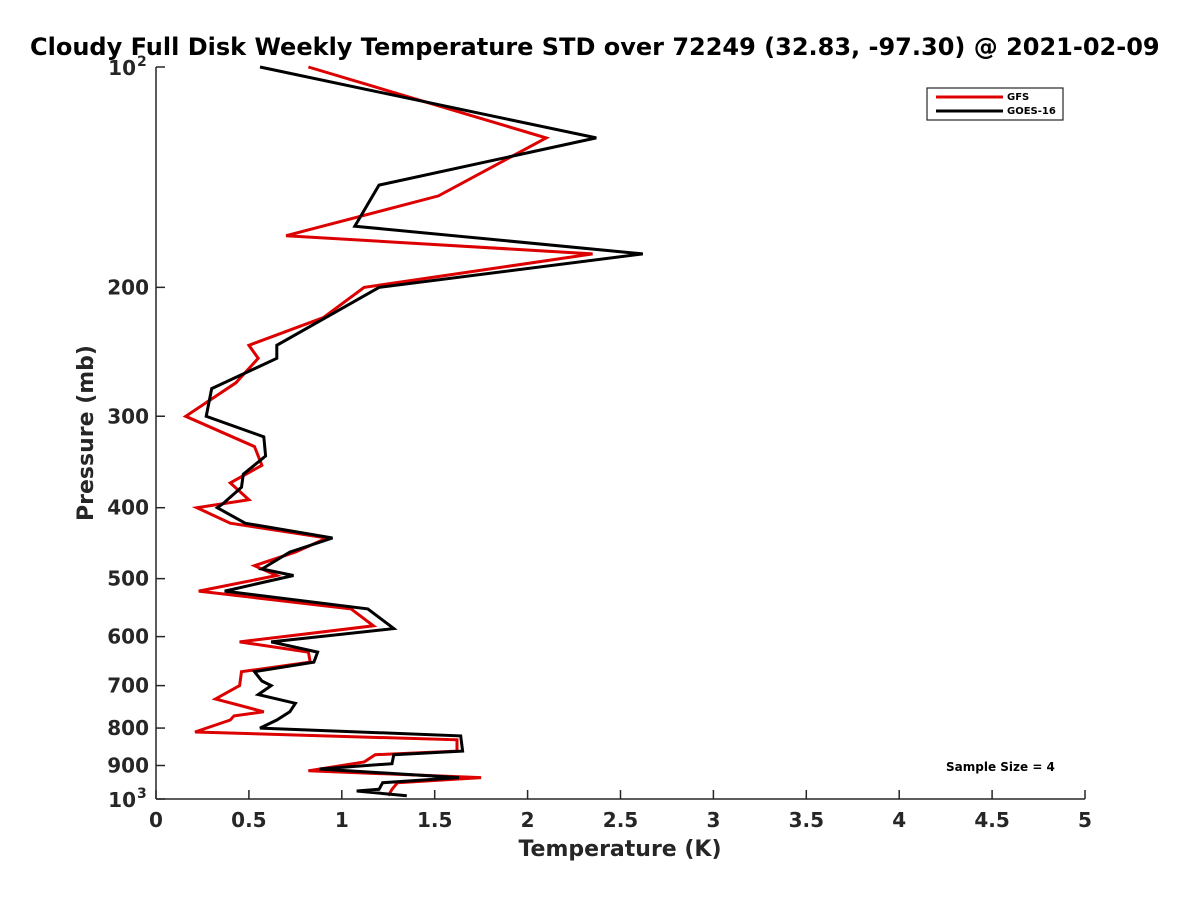  Describe the element at coordinates (619, 849) in the screenshot. I see `x-axis-label: Temperature (K)` at that location.